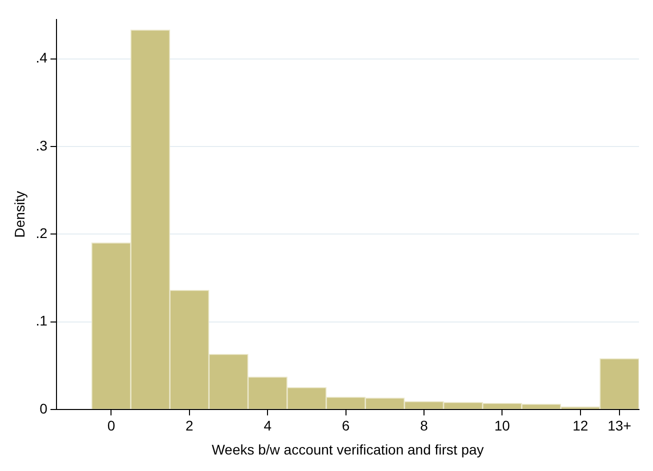 The image size is (653, 471). Describe the element at coordinates (190, 426) in the screenshot. I see `x-tick-label: 2` at that location.